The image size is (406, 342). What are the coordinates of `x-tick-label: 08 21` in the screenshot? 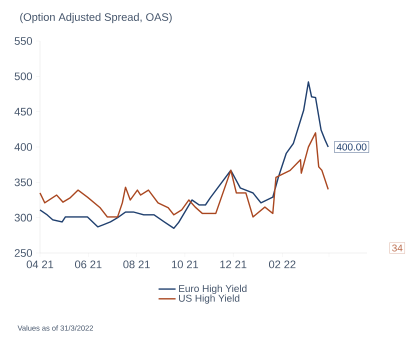 It's located at (136, 264).